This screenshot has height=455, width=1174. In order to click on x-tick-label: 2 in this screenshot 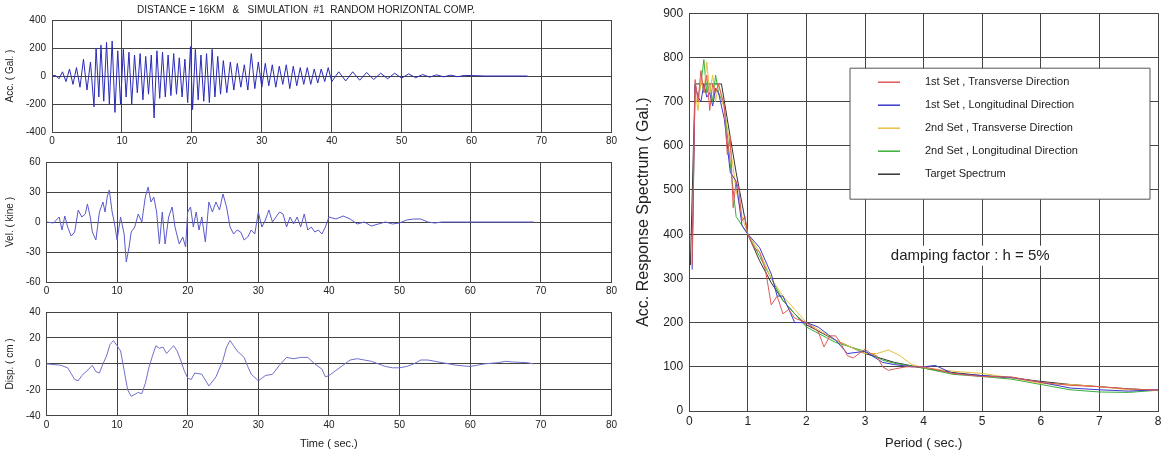, I will do `click(807, 420)`.